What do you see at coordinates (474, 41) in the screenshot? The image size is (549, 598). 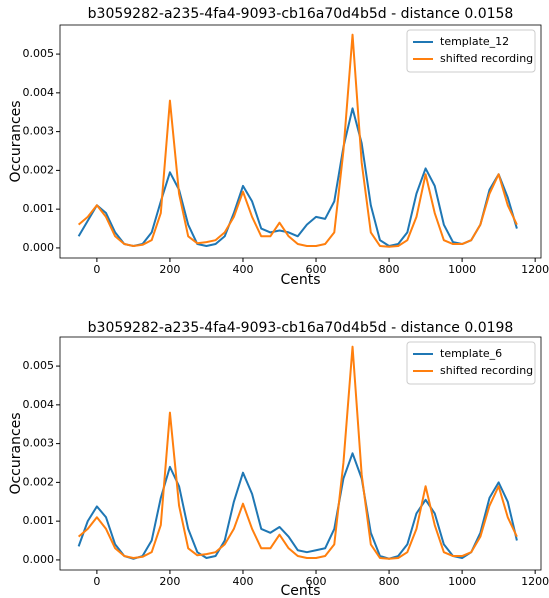 I see `legend-label: template_12` at bounding box center [474, 41].